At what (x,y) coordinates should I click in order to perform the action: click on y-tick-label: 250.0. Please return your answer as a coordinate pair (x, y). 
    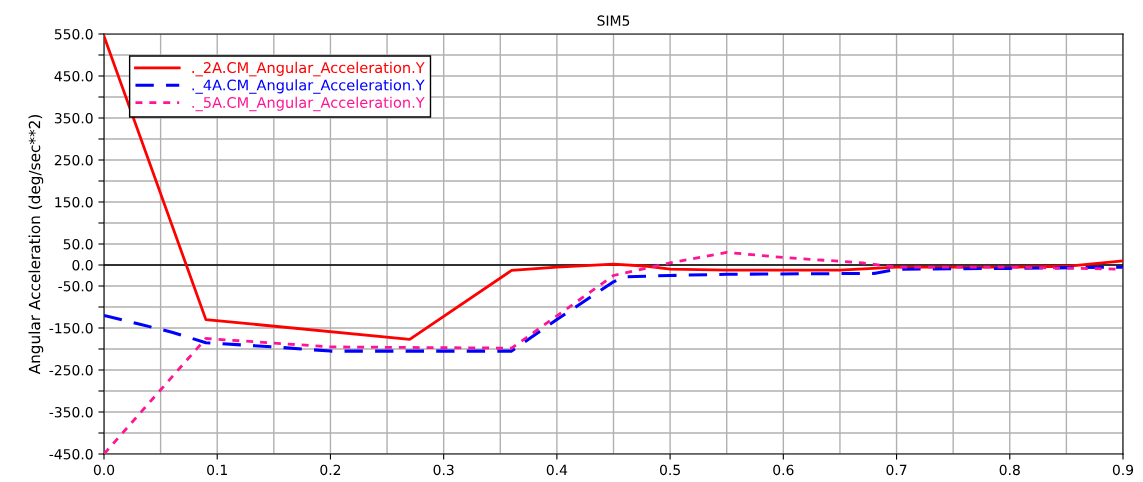
    Looking at the image, I should click on (73, 160).